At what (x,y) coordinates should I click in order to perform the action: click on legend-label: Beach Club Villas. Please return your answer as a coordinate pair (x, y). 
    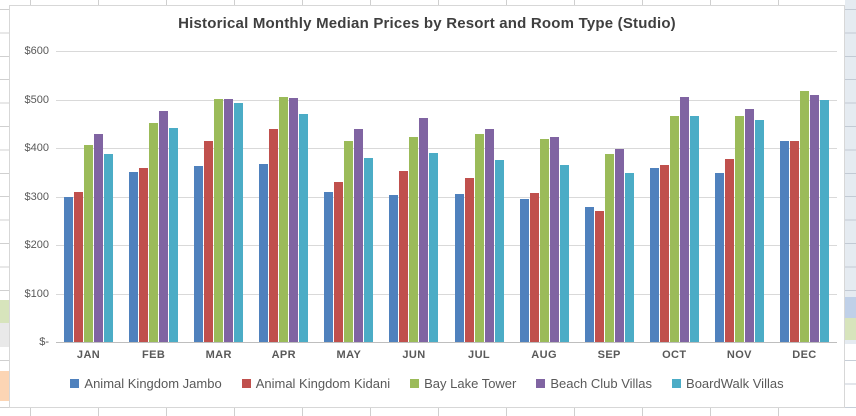
    Looking at the image, I should click on (601, 383).